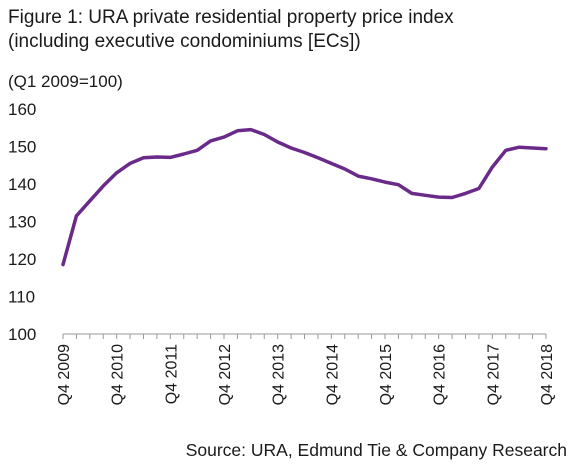 The image size is (581, 473). Describe the element at coordinates (171, 374) in the screenshot. I see `x-tick-label: Q4 2011` at that location.